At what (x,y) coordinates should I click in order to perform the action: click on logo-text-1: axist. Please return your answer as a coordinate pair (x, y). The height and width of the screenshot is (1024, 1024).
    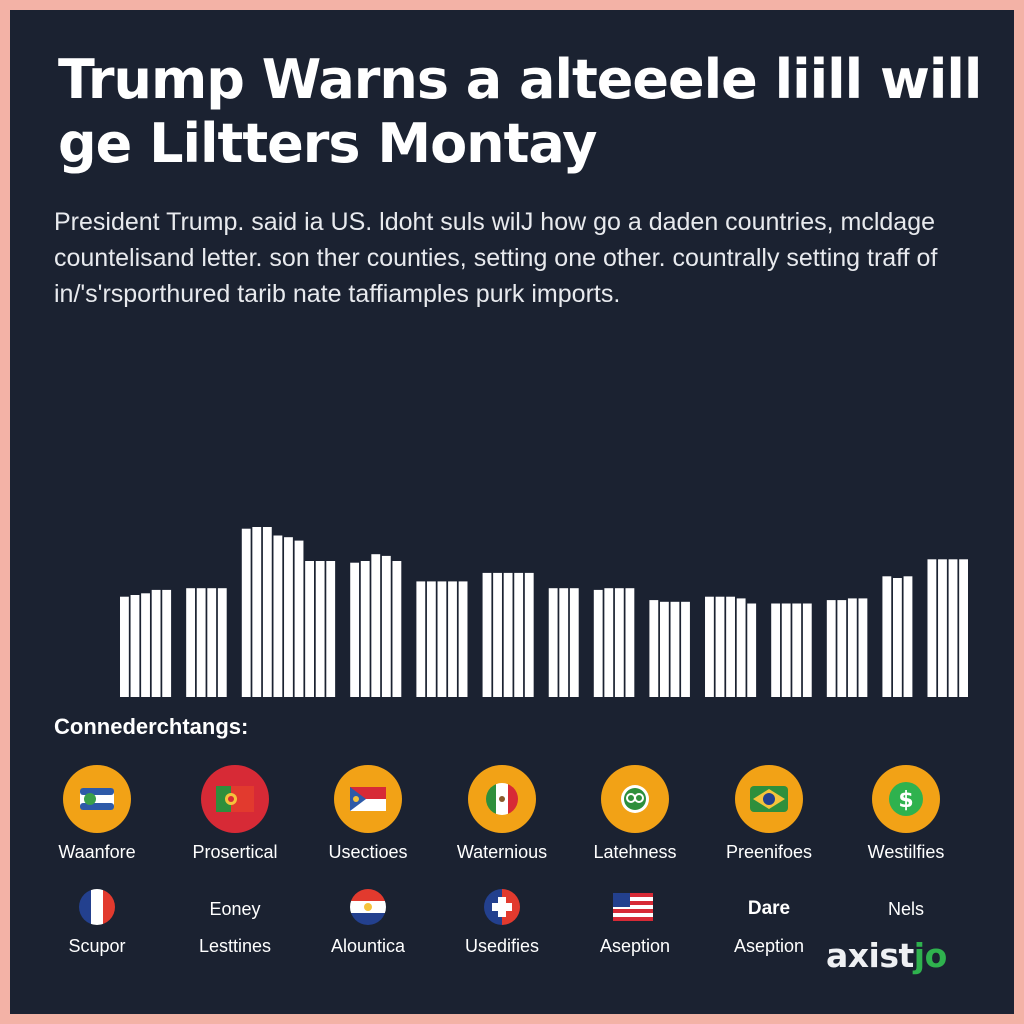
    Looking at the image, I should click on (870, 955).